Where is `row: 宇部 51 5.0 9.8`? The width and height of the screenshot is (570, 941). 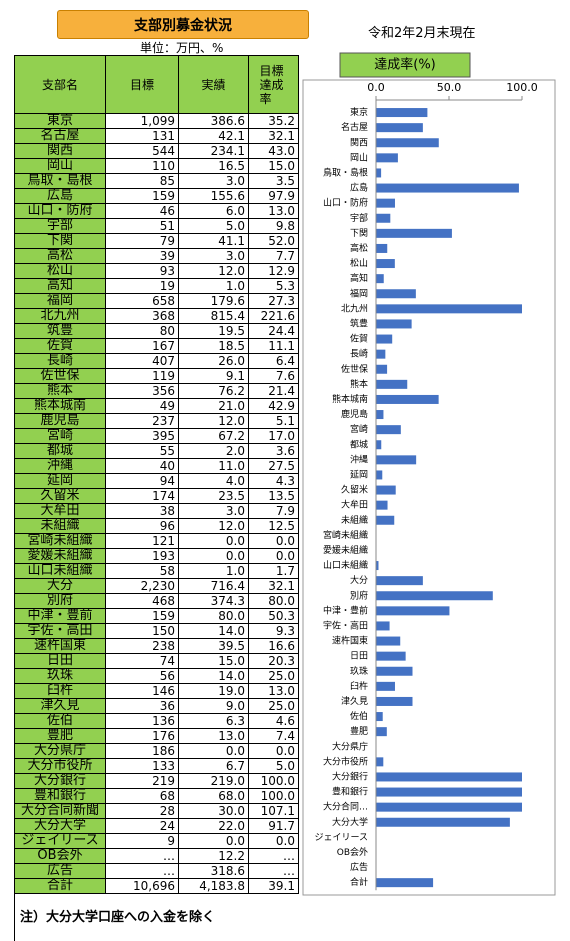 row: 宇部 51 5.0 9.8 is located at coordinates (156, 226).